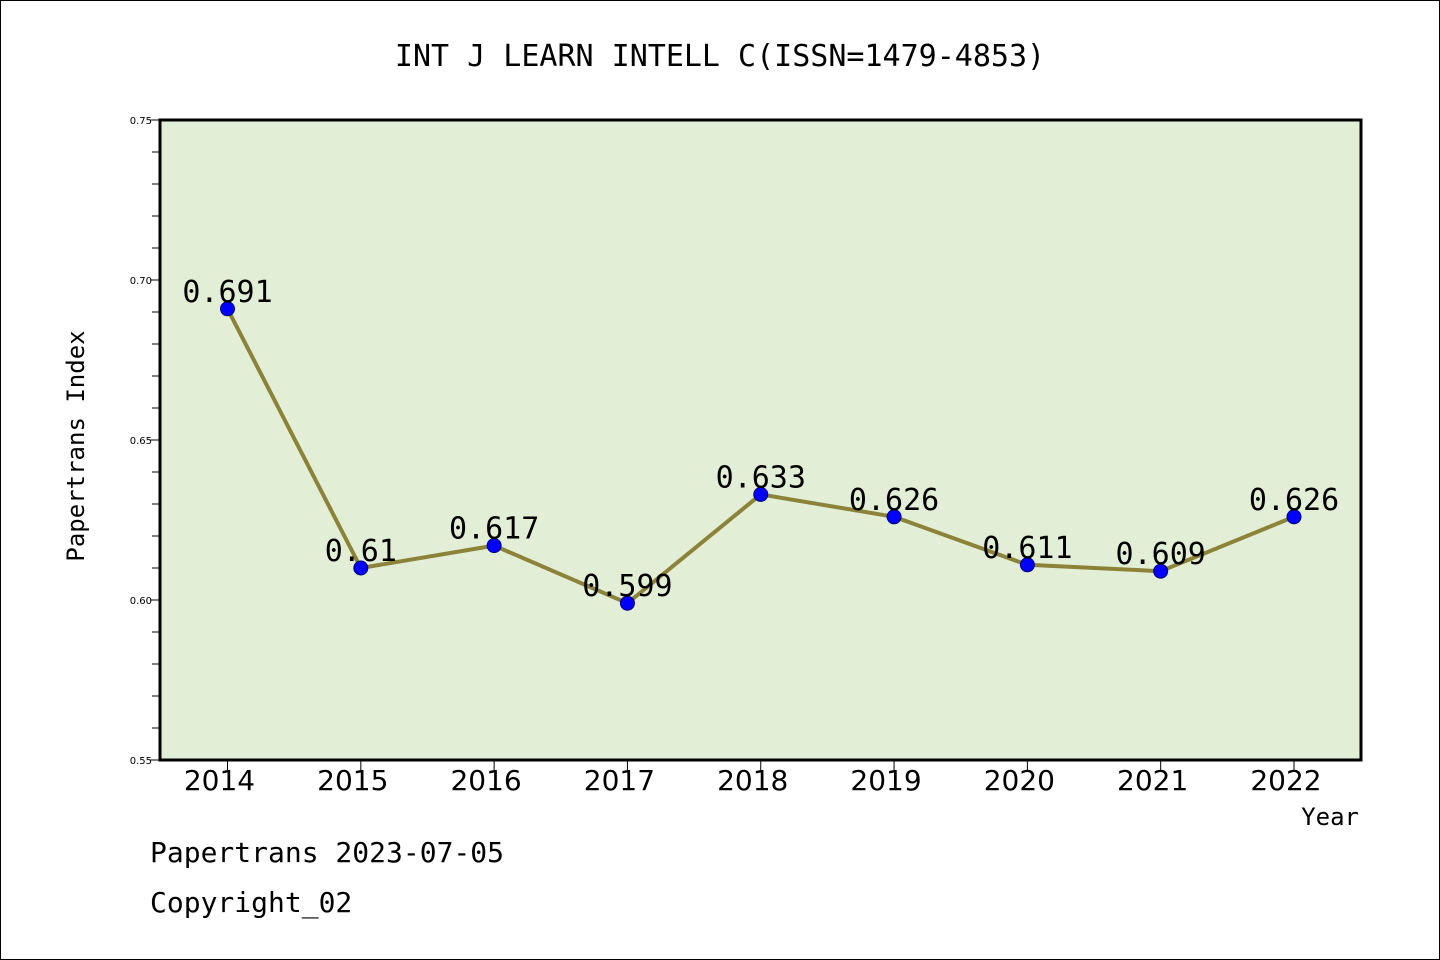  What do you see at coordinates (141, 281) in the screenshot?
I see `y-tick-label: 0.70` at bounding box center [141, 281].